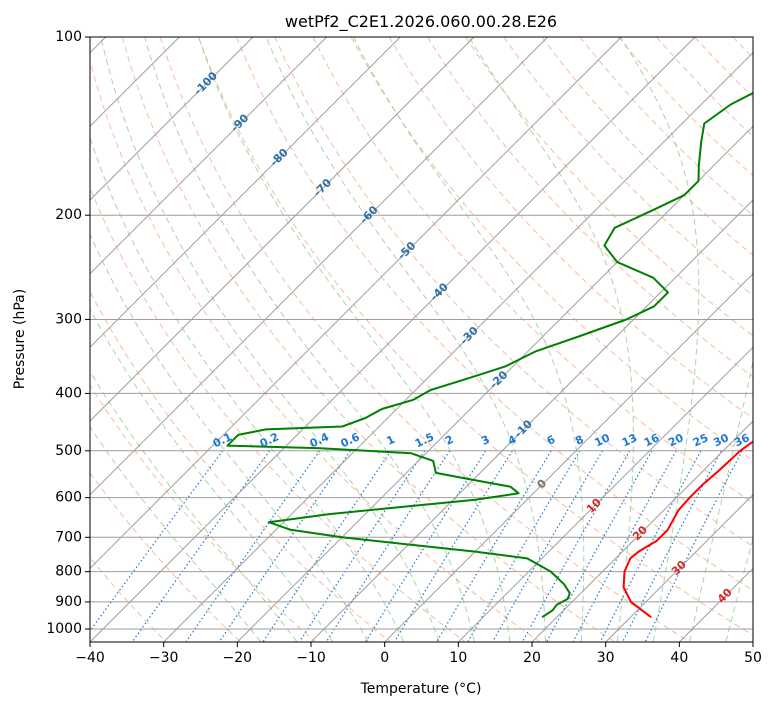 The width and height of the screenshot is (775, 708). What do you see at coordinates (458, 658) in the screenshot?
I see `x-tick-label: 10` at bounding box center [458, 658].